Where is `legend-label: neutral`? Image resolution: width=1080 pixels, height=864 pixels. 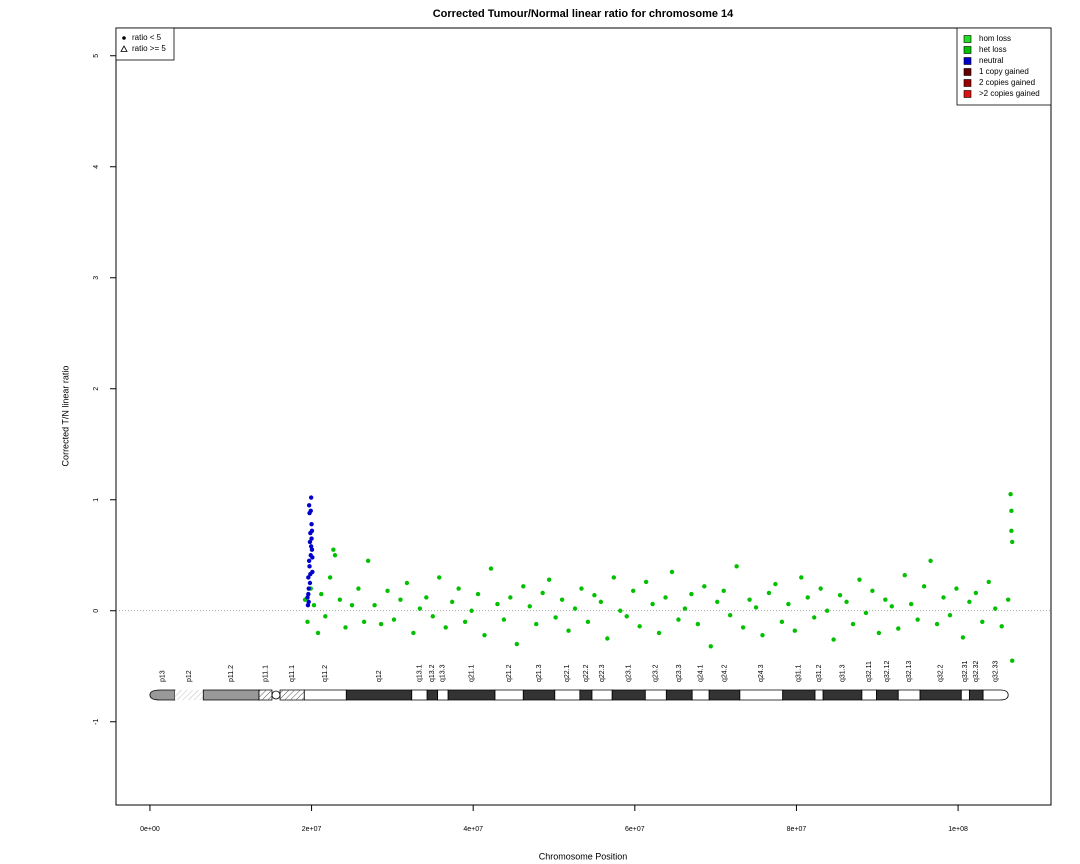 legend-label: neutral is located at coordinates (991, 60).